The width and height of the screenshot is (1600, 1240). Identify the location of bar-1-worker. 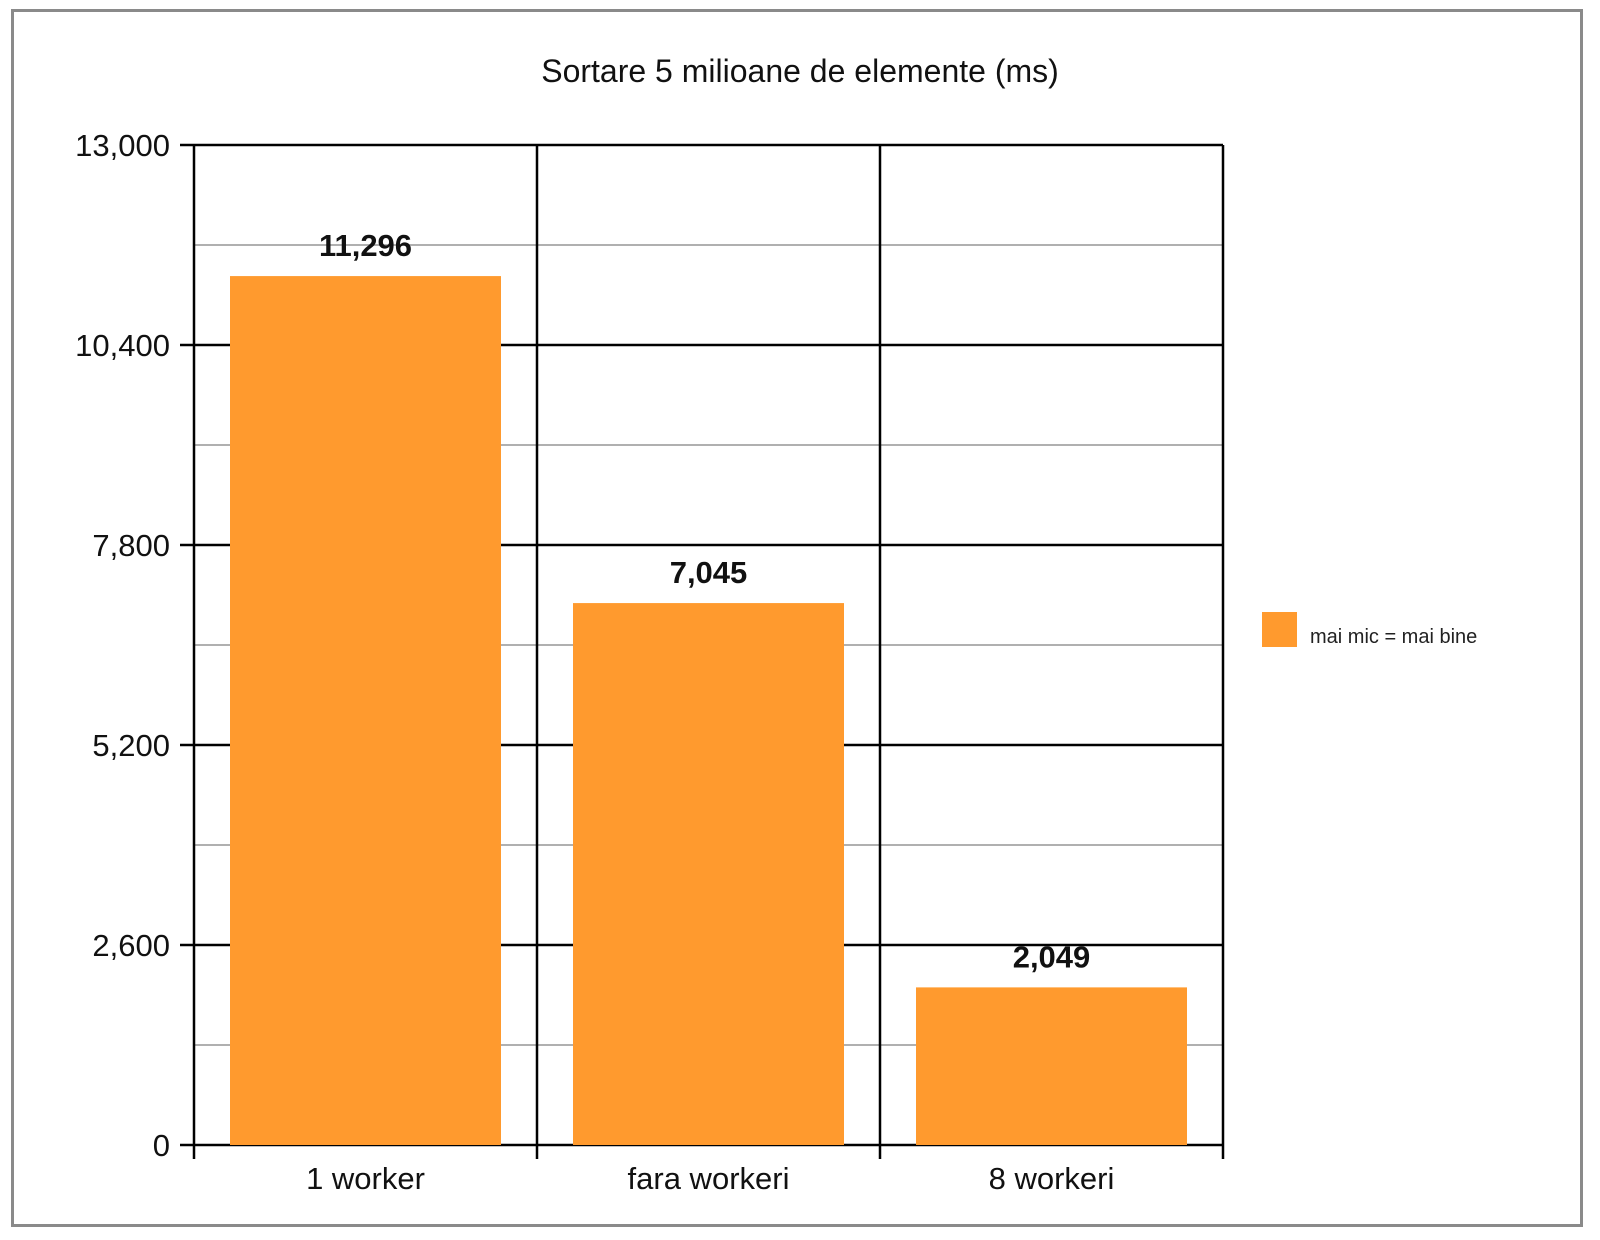
(365, 711).